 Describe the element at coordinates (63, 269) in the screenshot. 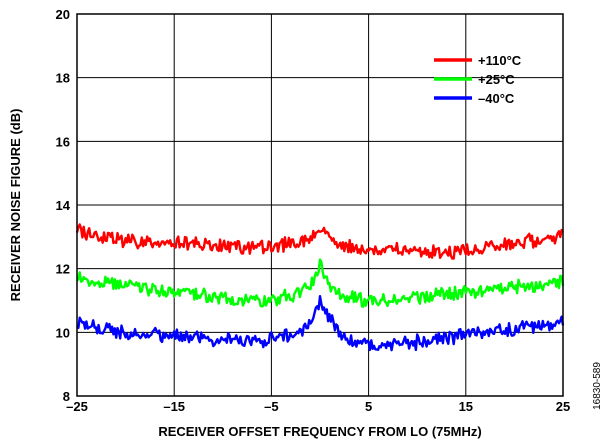

I see `y-tick-label: 12` at that location.